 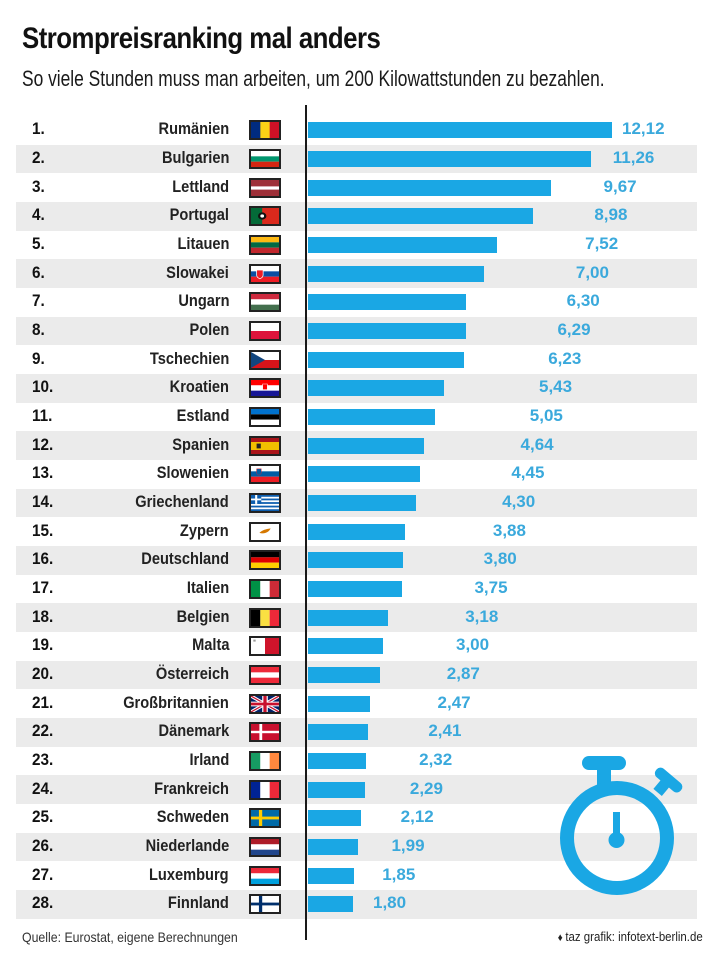 What do you see at coordinates (633, 157) in the screenshot?
I see `value-label: 11,26` at bounding box center [633, 157].